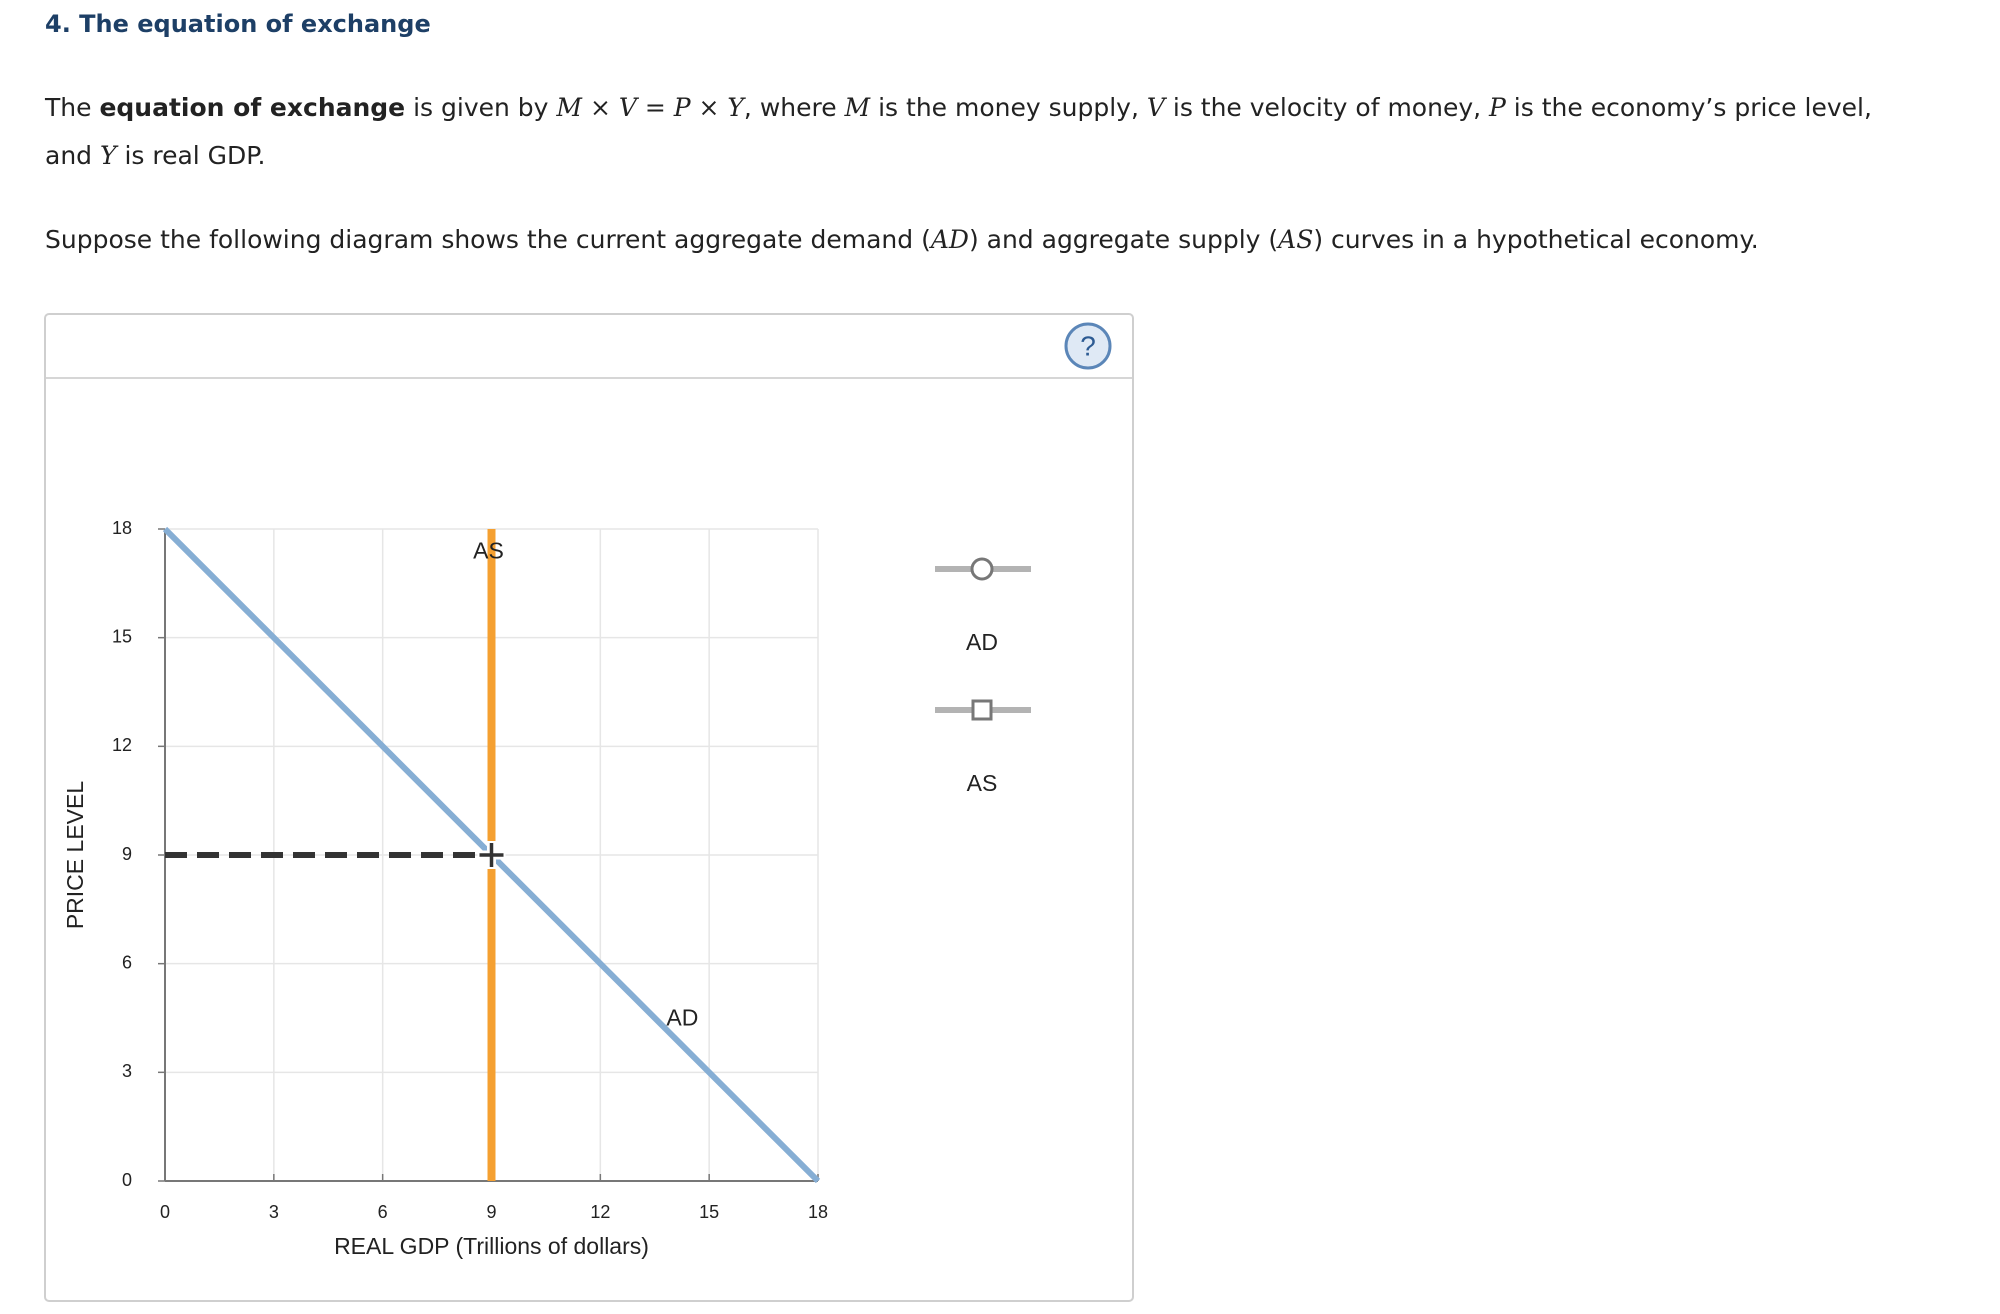 The height and width of the screenshot is (1314, 2000). Describe the element at coordinates (709, 1212) in the screenshot. I see `x-tick-label: 15` at that location.